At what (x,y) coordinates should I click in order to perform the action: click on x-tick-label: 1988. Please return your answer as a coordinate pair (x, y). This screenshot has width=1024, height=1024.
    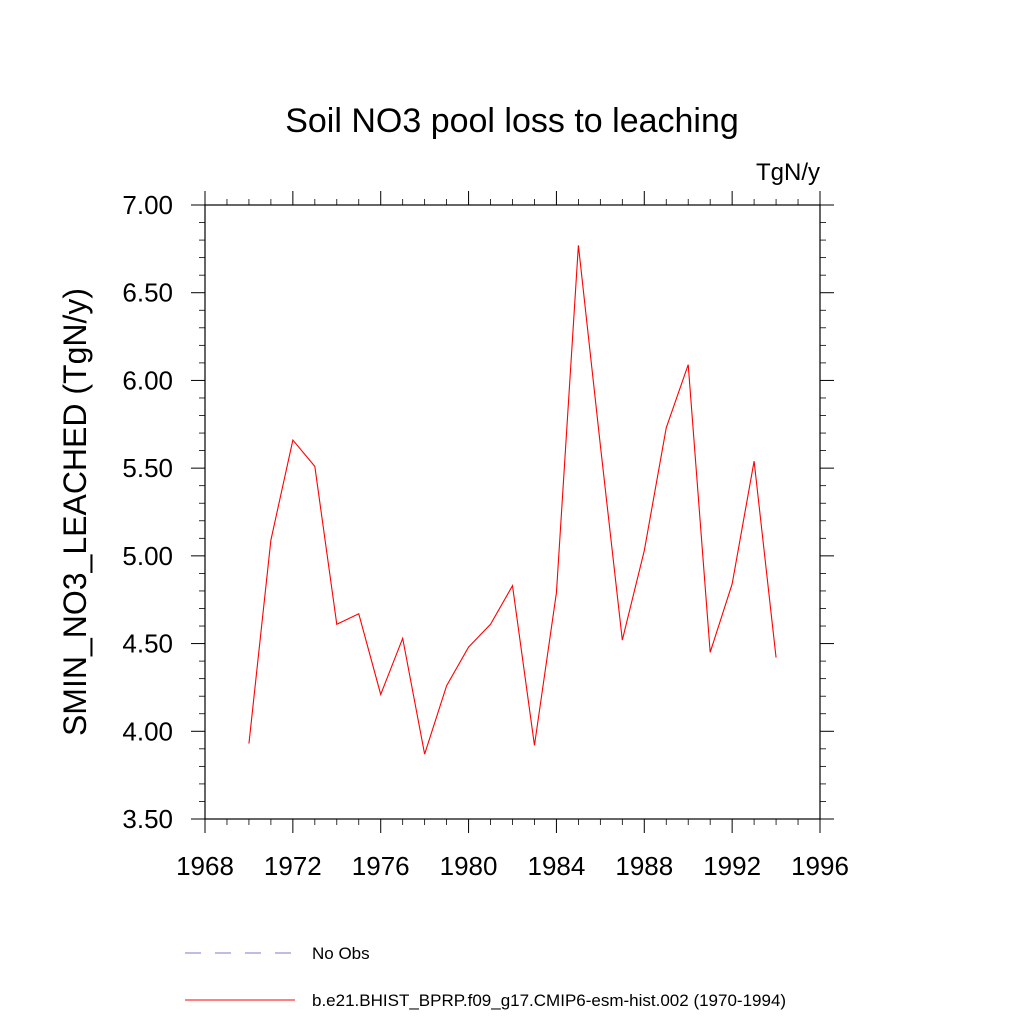
    Looking at the image, I should click on (644, 866).